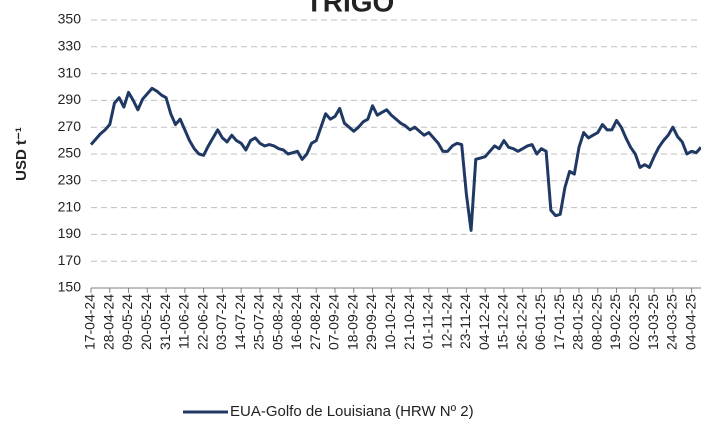 The width and height of the screenshot is (701, 426). I want to click on y-tick-label: 270, so click(70, 126).